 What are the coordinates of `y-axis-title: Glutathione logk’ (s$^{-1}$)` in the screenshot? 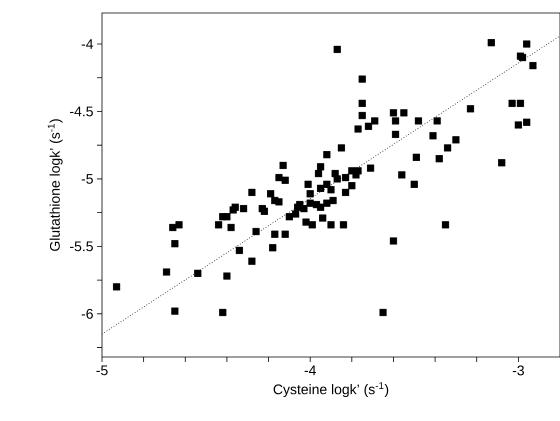 It's located at (55, 185).